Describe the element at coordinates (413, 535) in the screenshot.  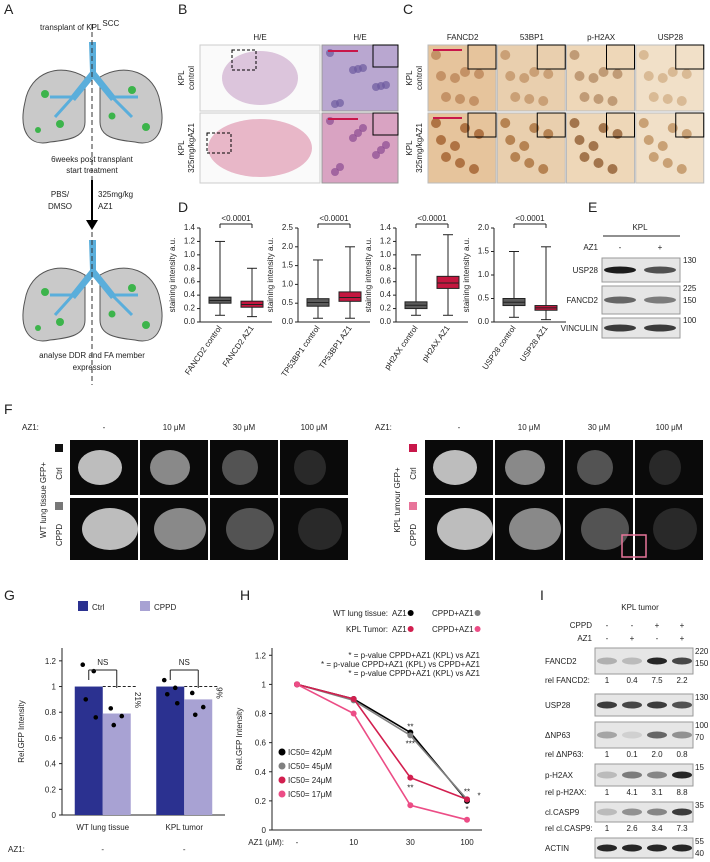
I see `row-label: CPPD` at that location.